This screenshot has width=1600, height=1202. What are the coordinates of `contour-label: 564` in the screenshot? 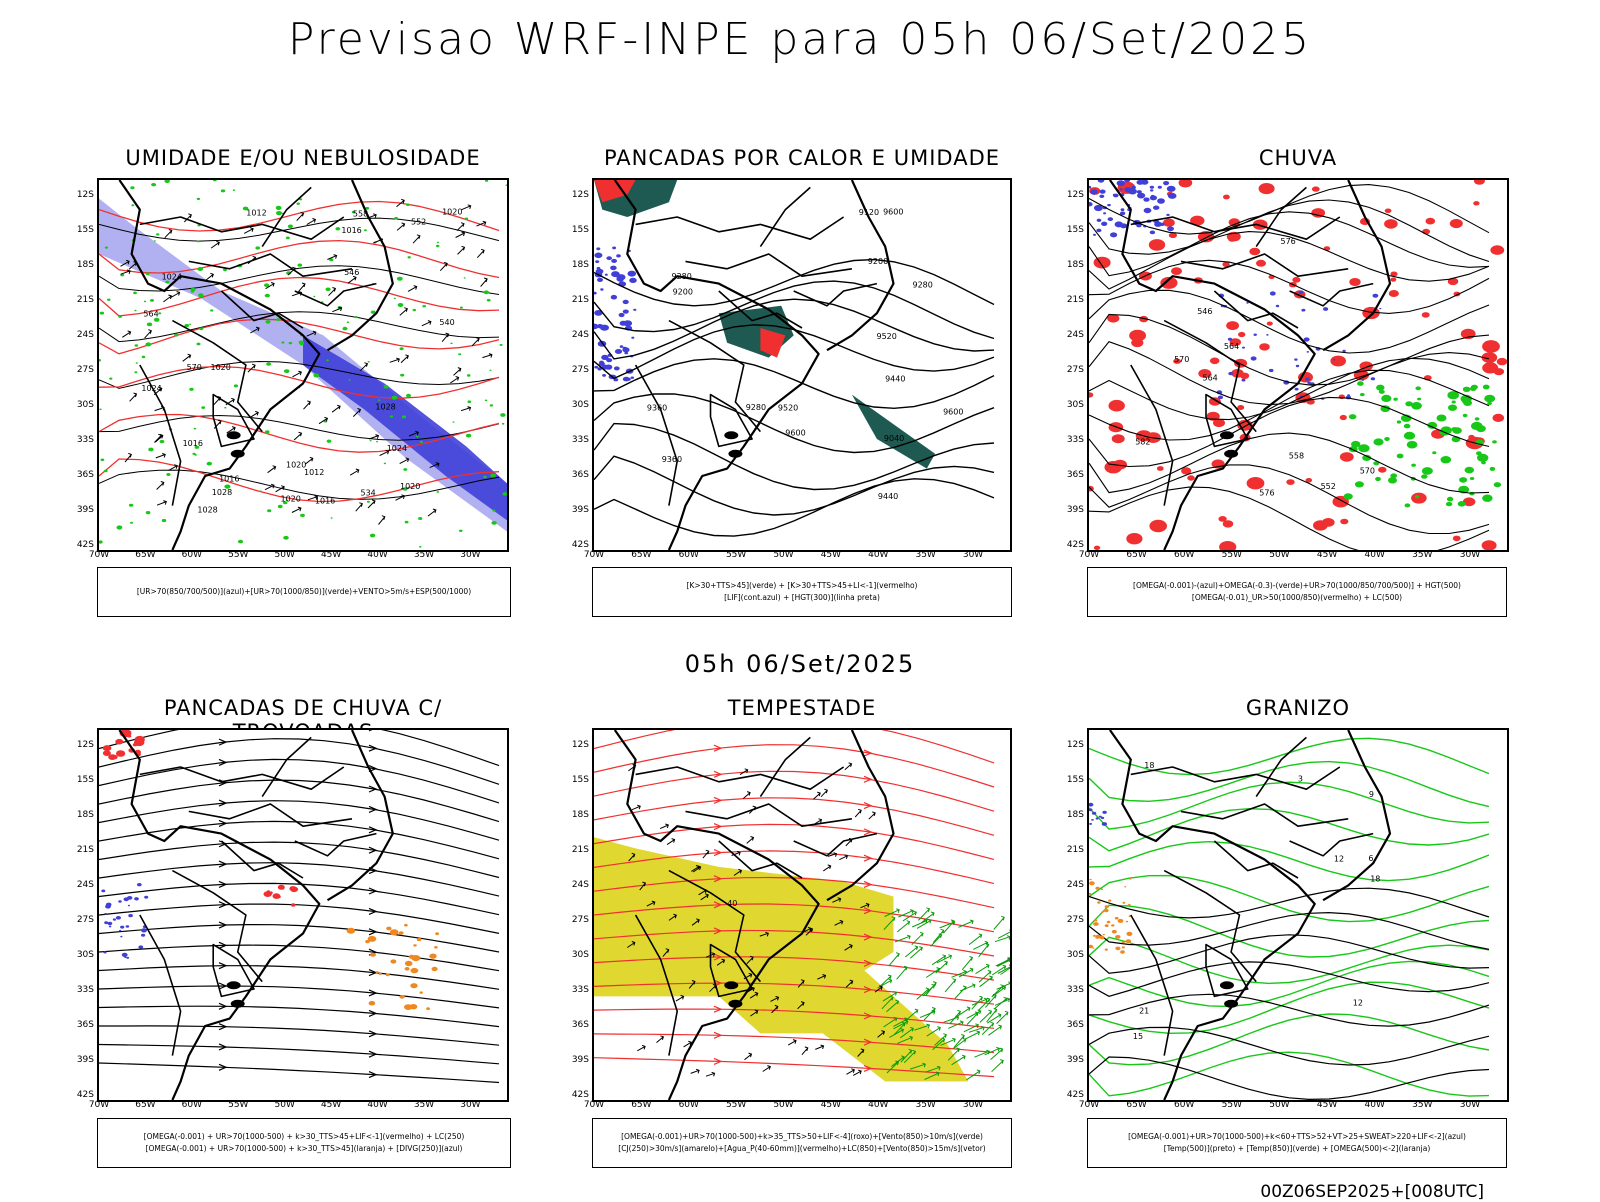 It's located at (1210, 378).